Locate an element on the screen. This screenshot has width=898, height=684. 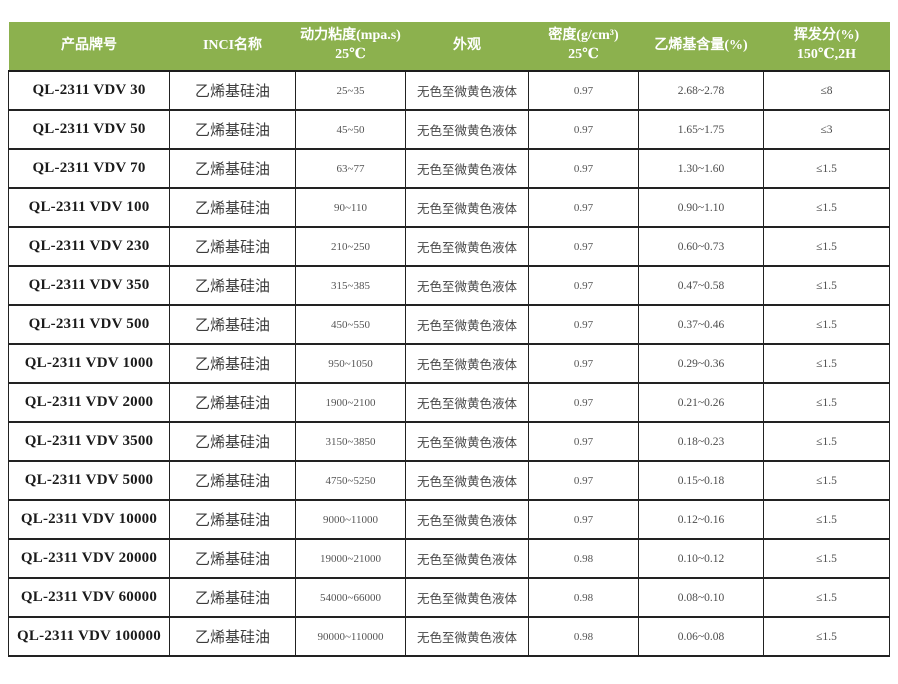
cell-viscosity: 63~77 is located at coordinates (350, 168).